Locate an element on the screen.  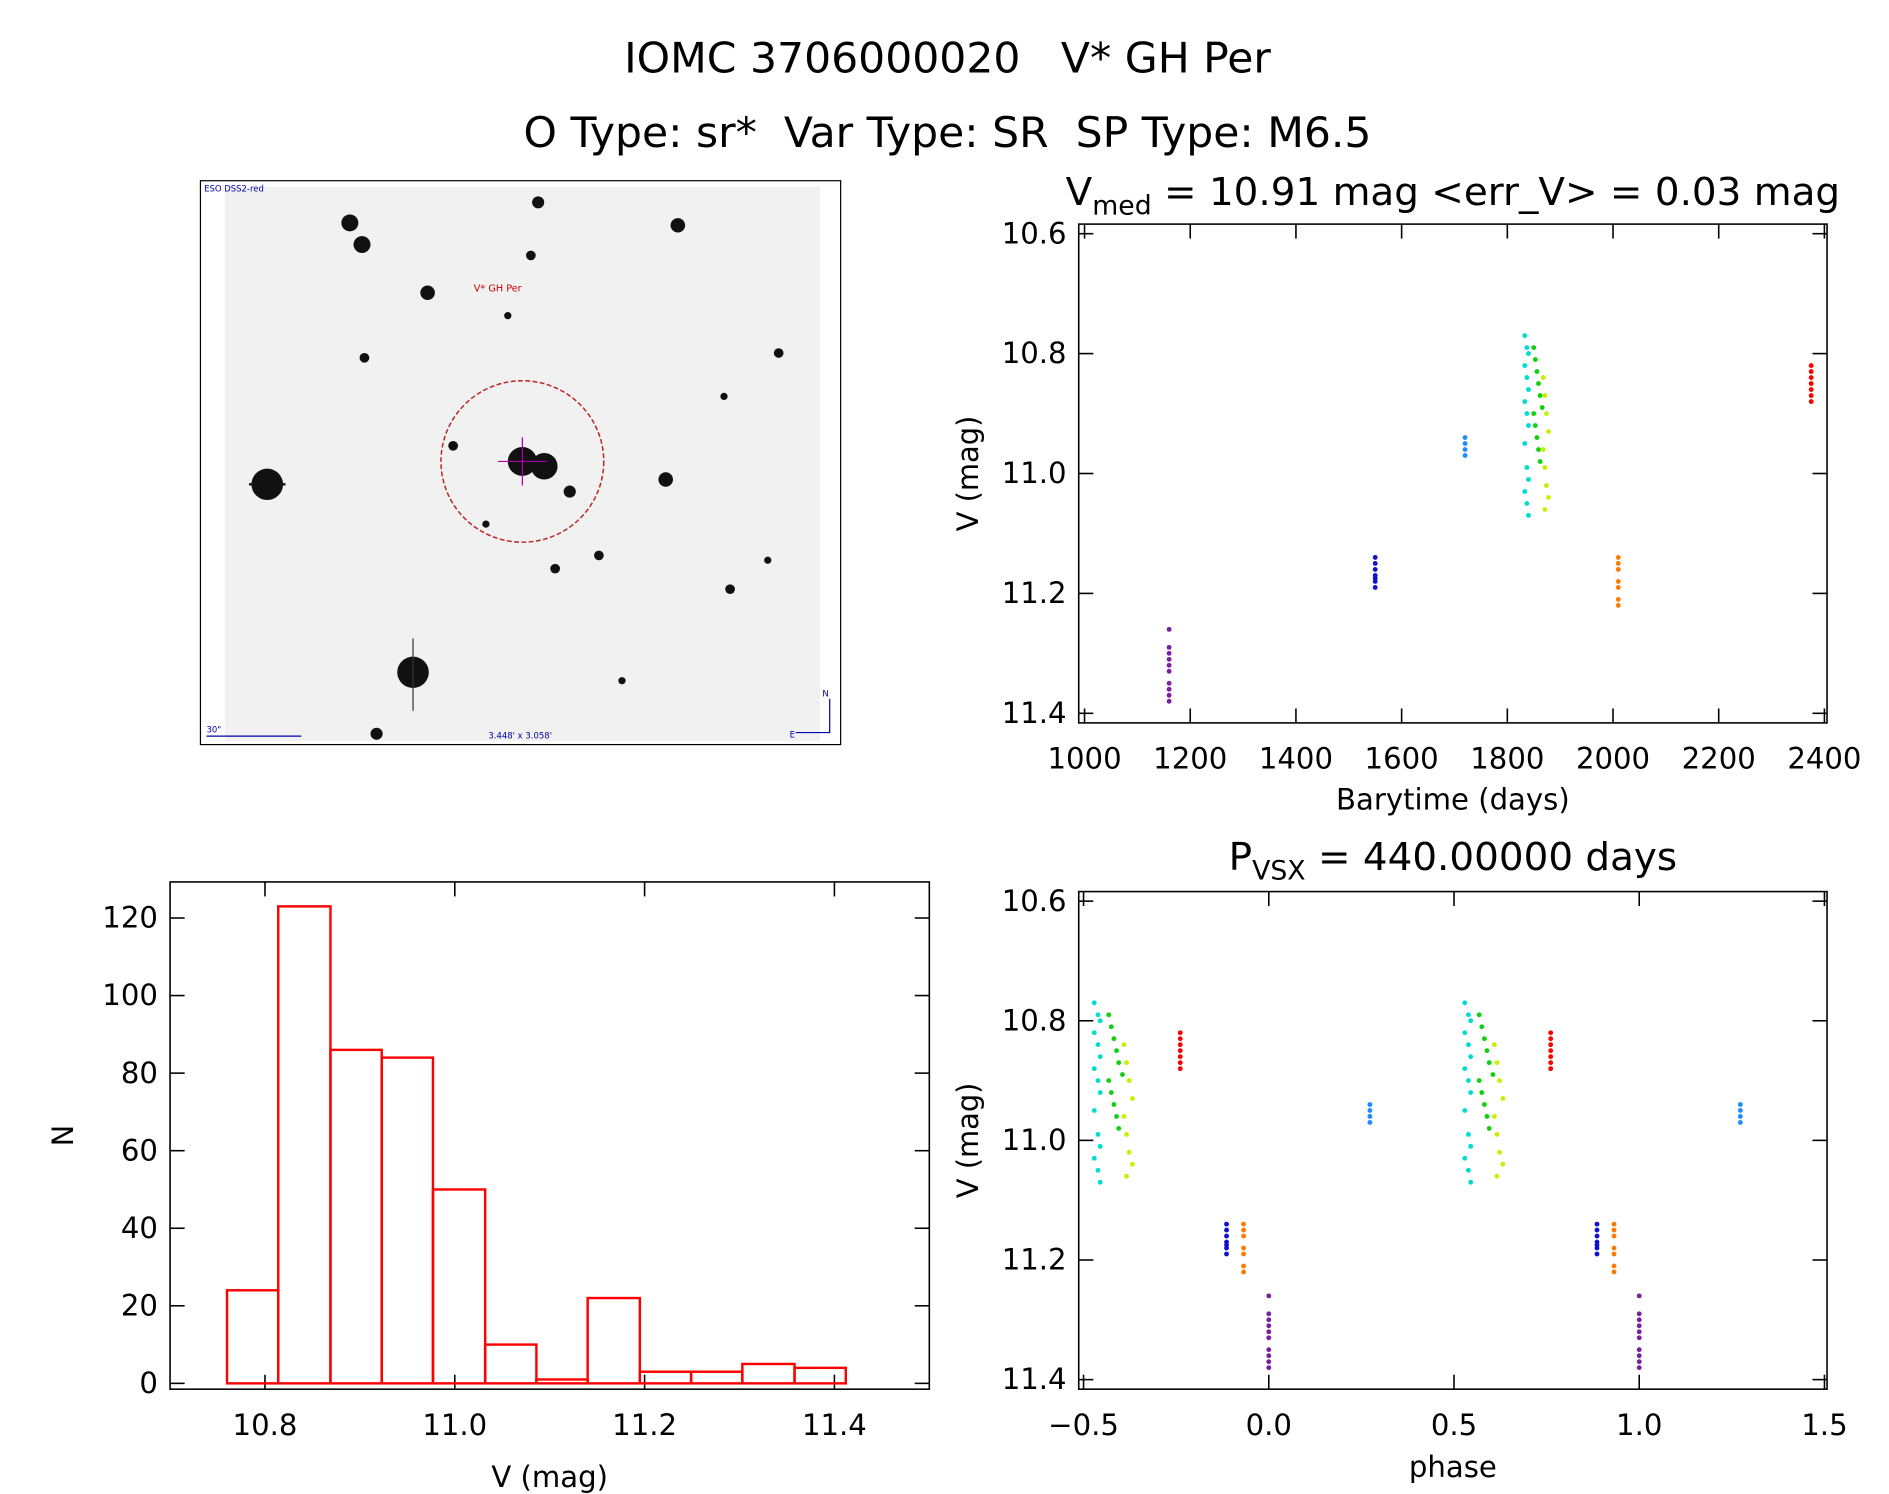
x-tick-label: 0.5 is located at coordinates (1454, 1425).